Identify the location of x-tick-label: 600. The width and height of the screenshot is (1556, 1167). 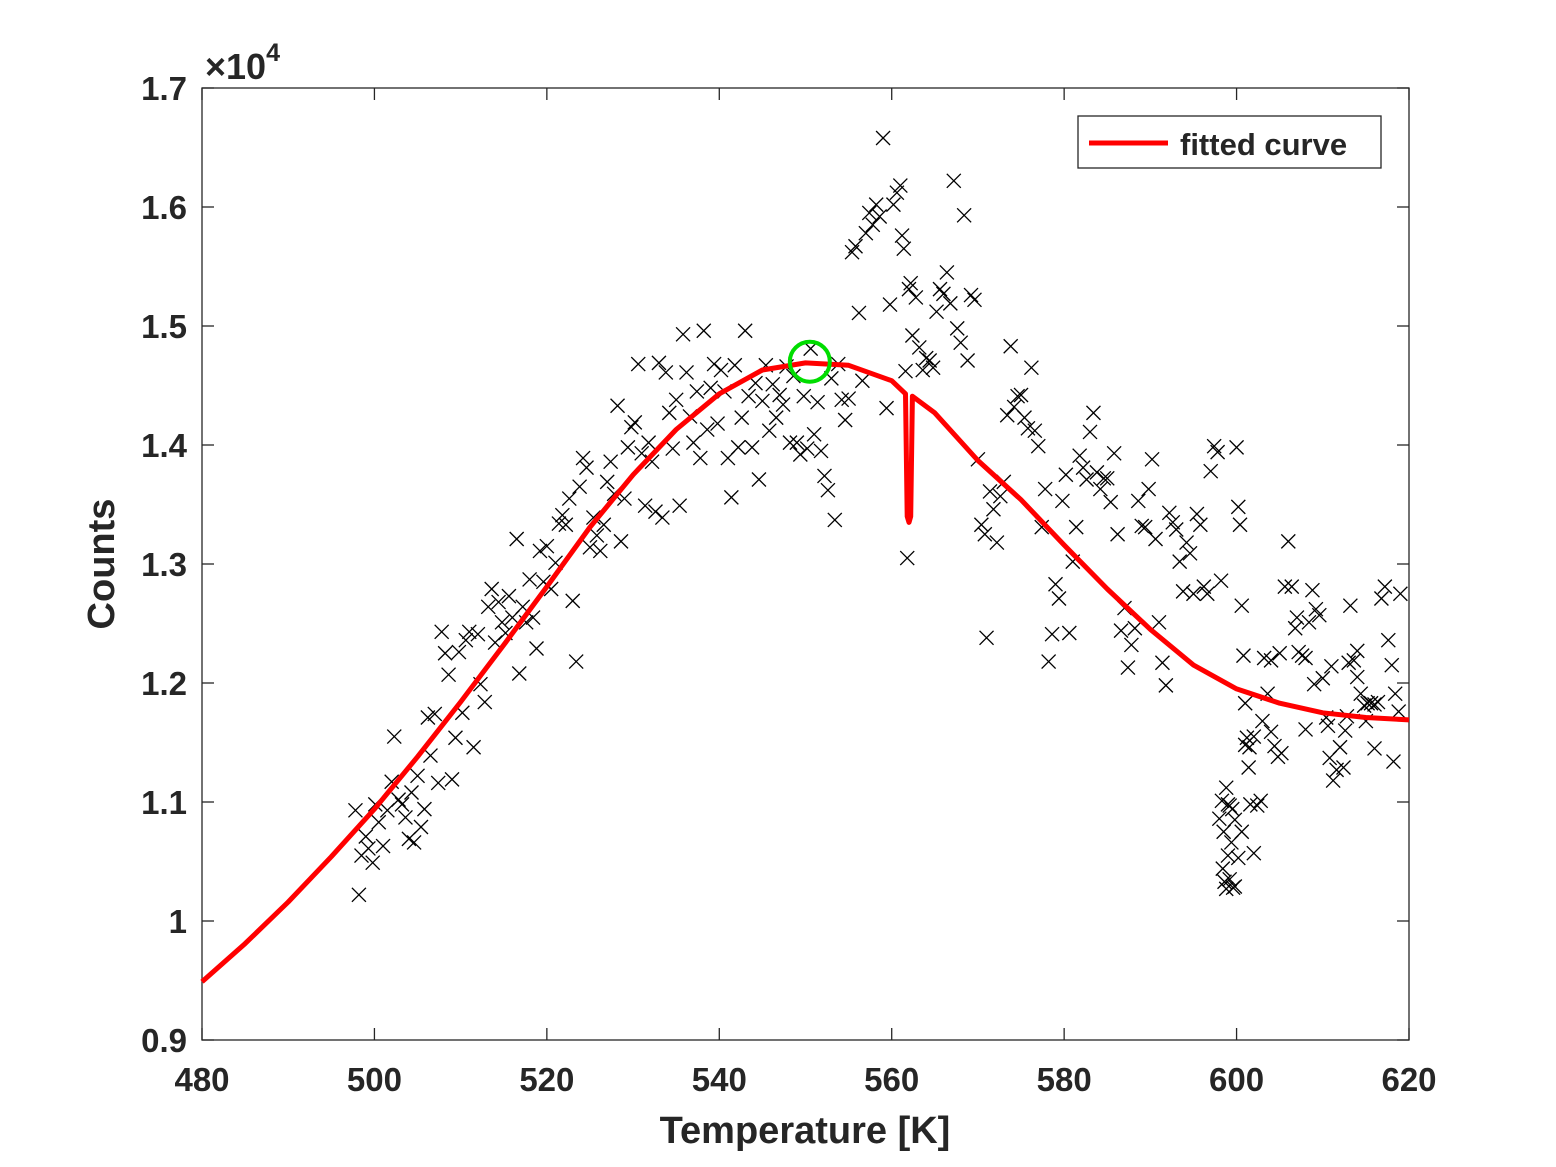
(1236, 1079).